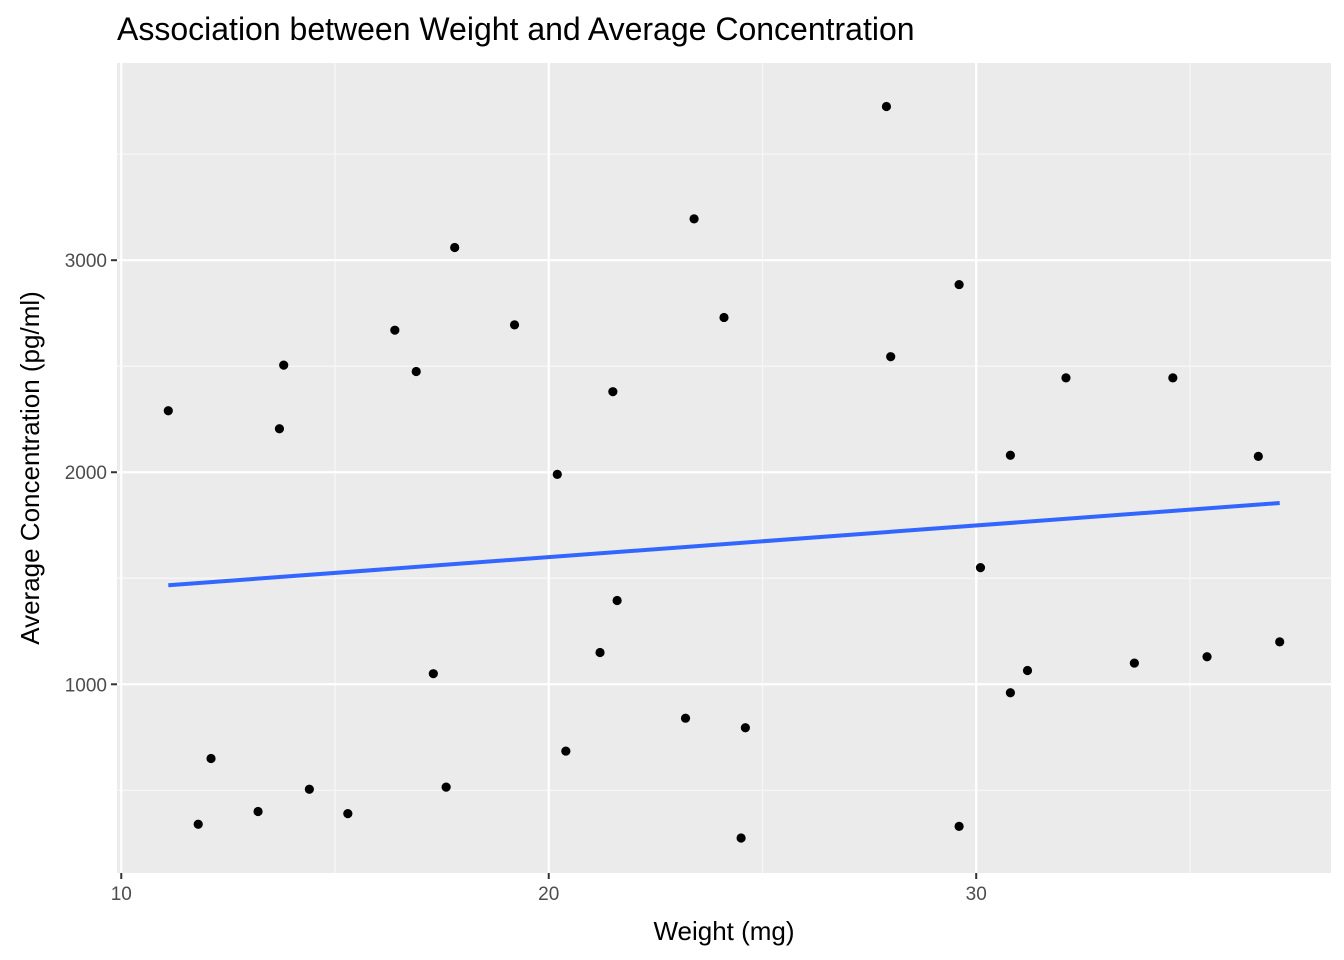 This screenshot has width=1344, height=960. I want to click on y-axis-title: Average Concentration (pg/ml), so click(30, 468).